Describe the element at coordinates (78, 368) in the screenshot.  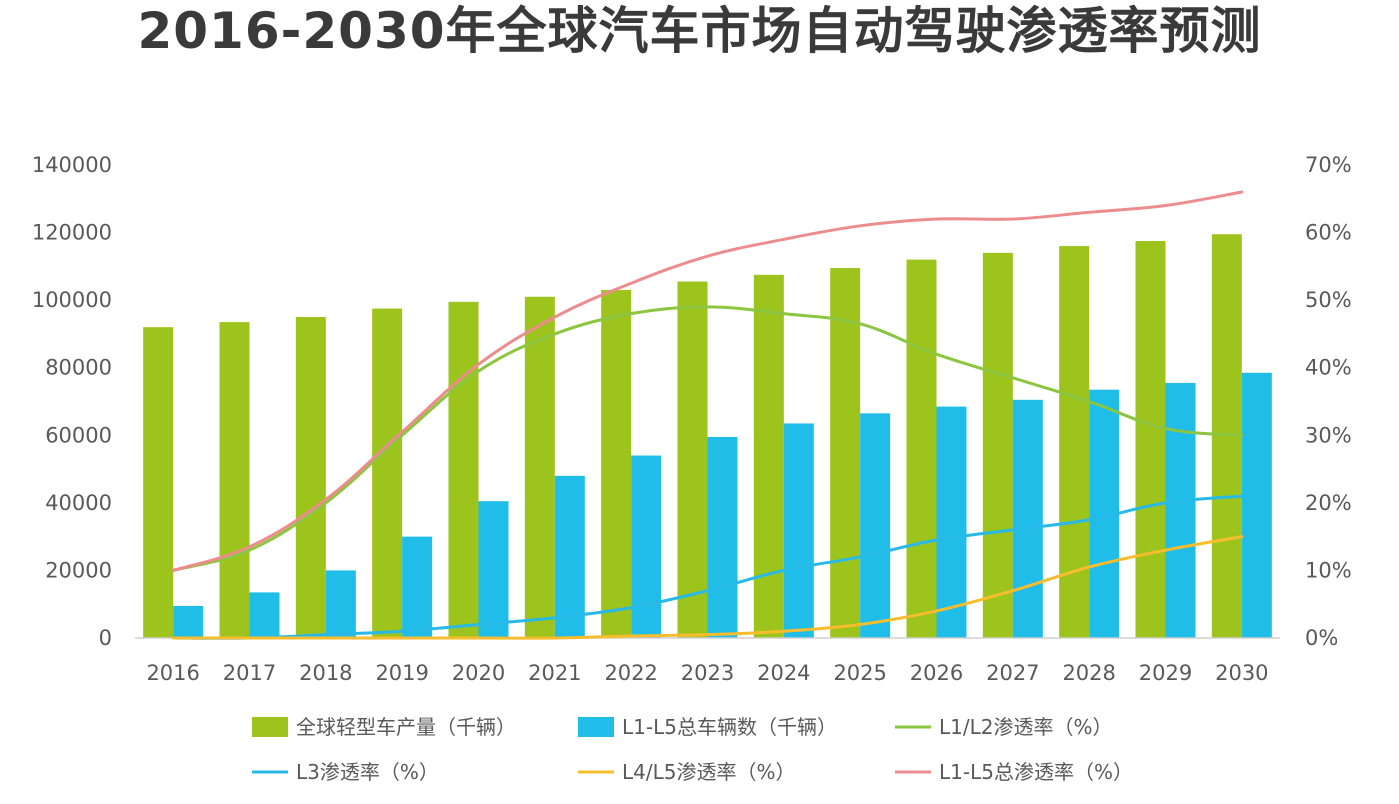
I see `y-left-tick-label: 80000` at that location.